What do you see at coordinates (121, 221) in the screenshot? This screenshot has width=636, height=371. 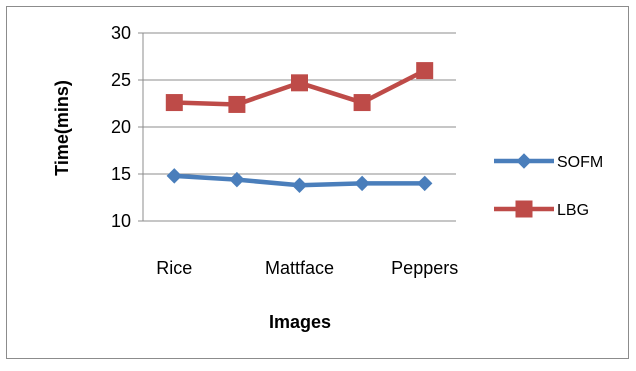 I see `y-tick-label: 10` at bounding box center [121, 221].